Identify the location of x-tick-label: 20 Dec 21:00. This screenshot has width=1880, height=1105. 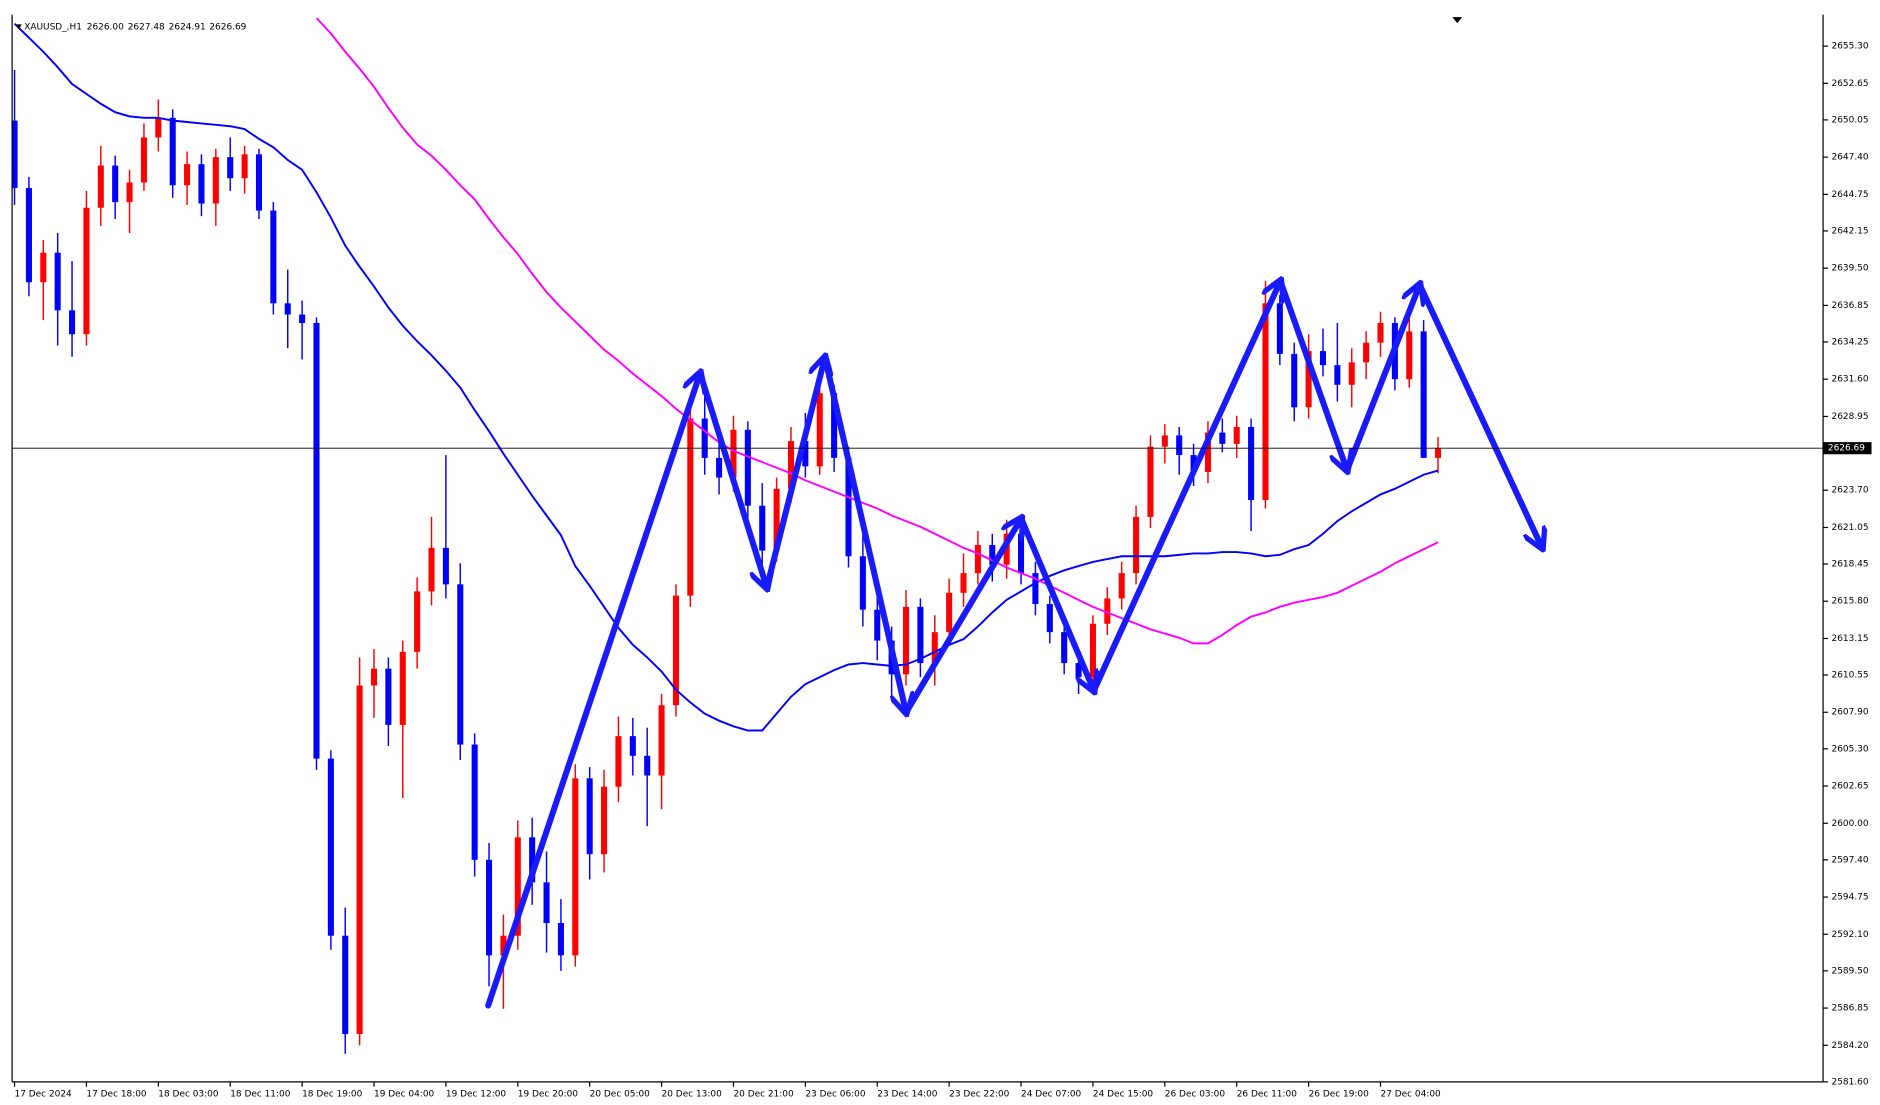
(763, 1094).